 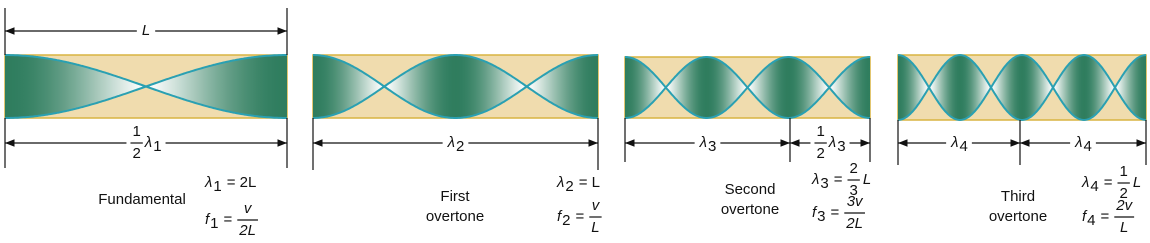 I want to click on fraction-numerator: 3v, so click(x=855, y=201).